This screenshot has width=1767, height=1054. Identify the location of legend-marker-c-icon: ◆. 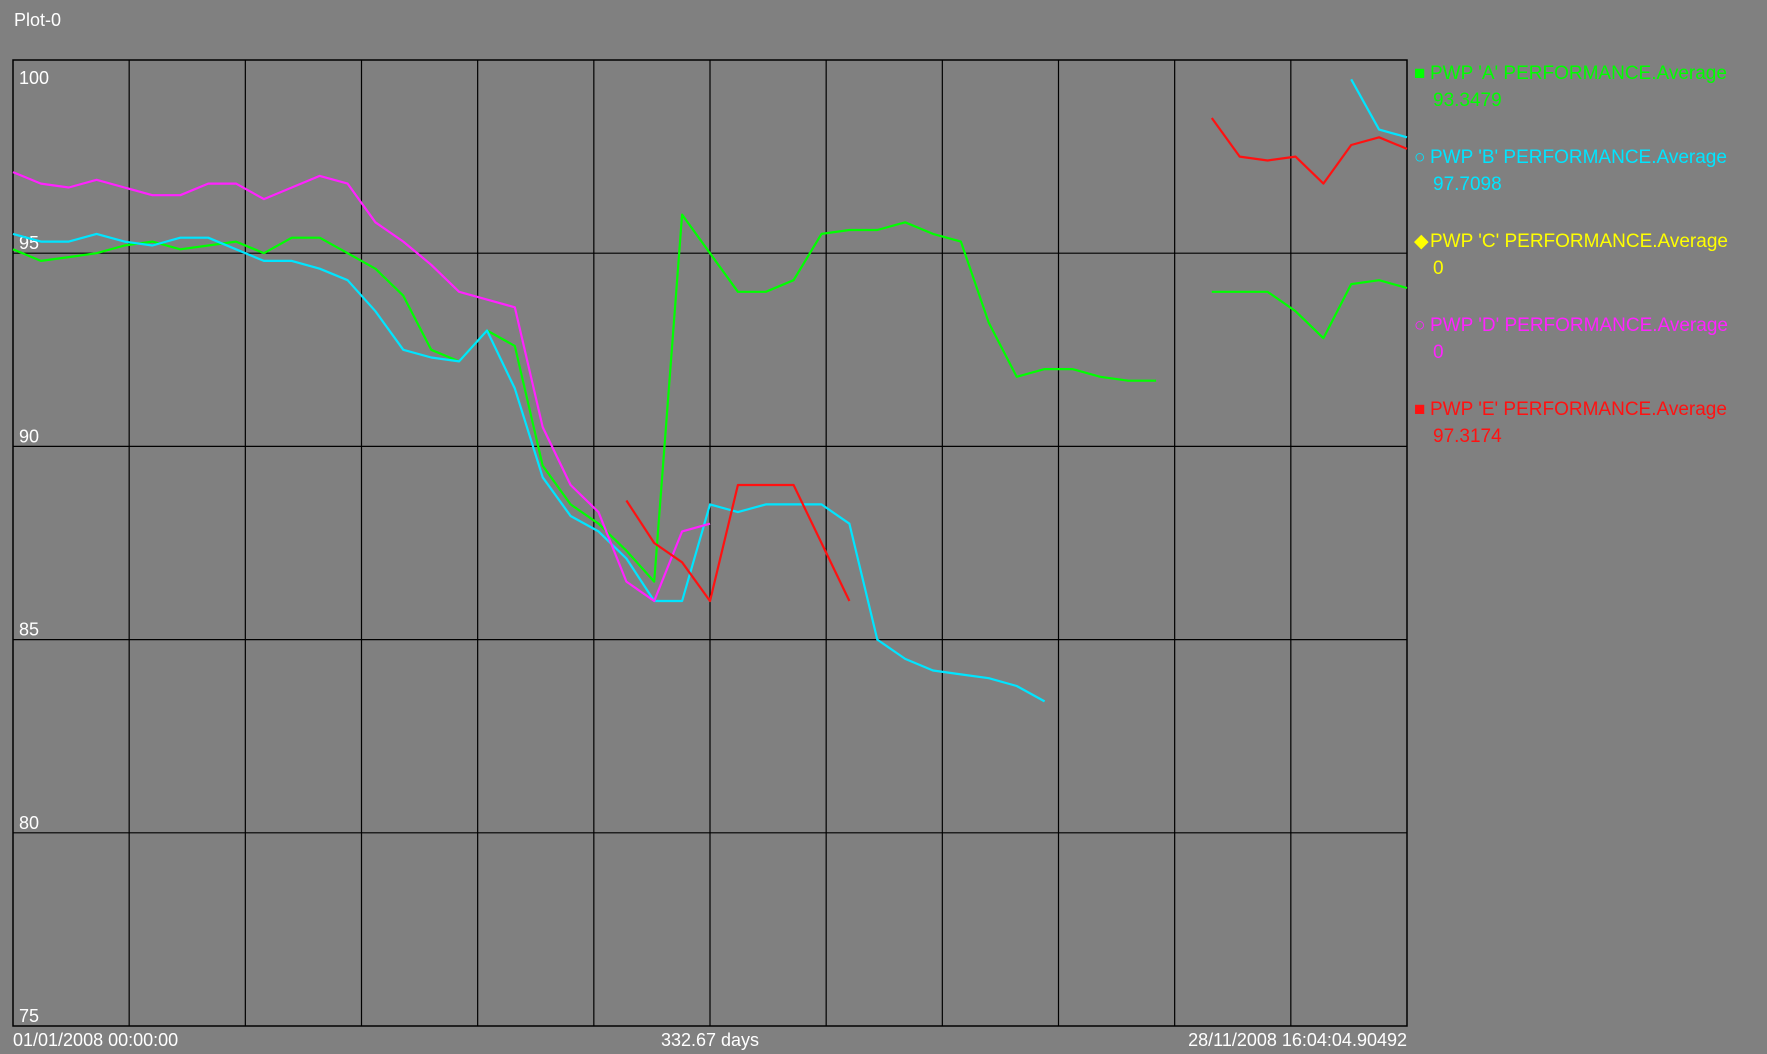
(1421, 241).